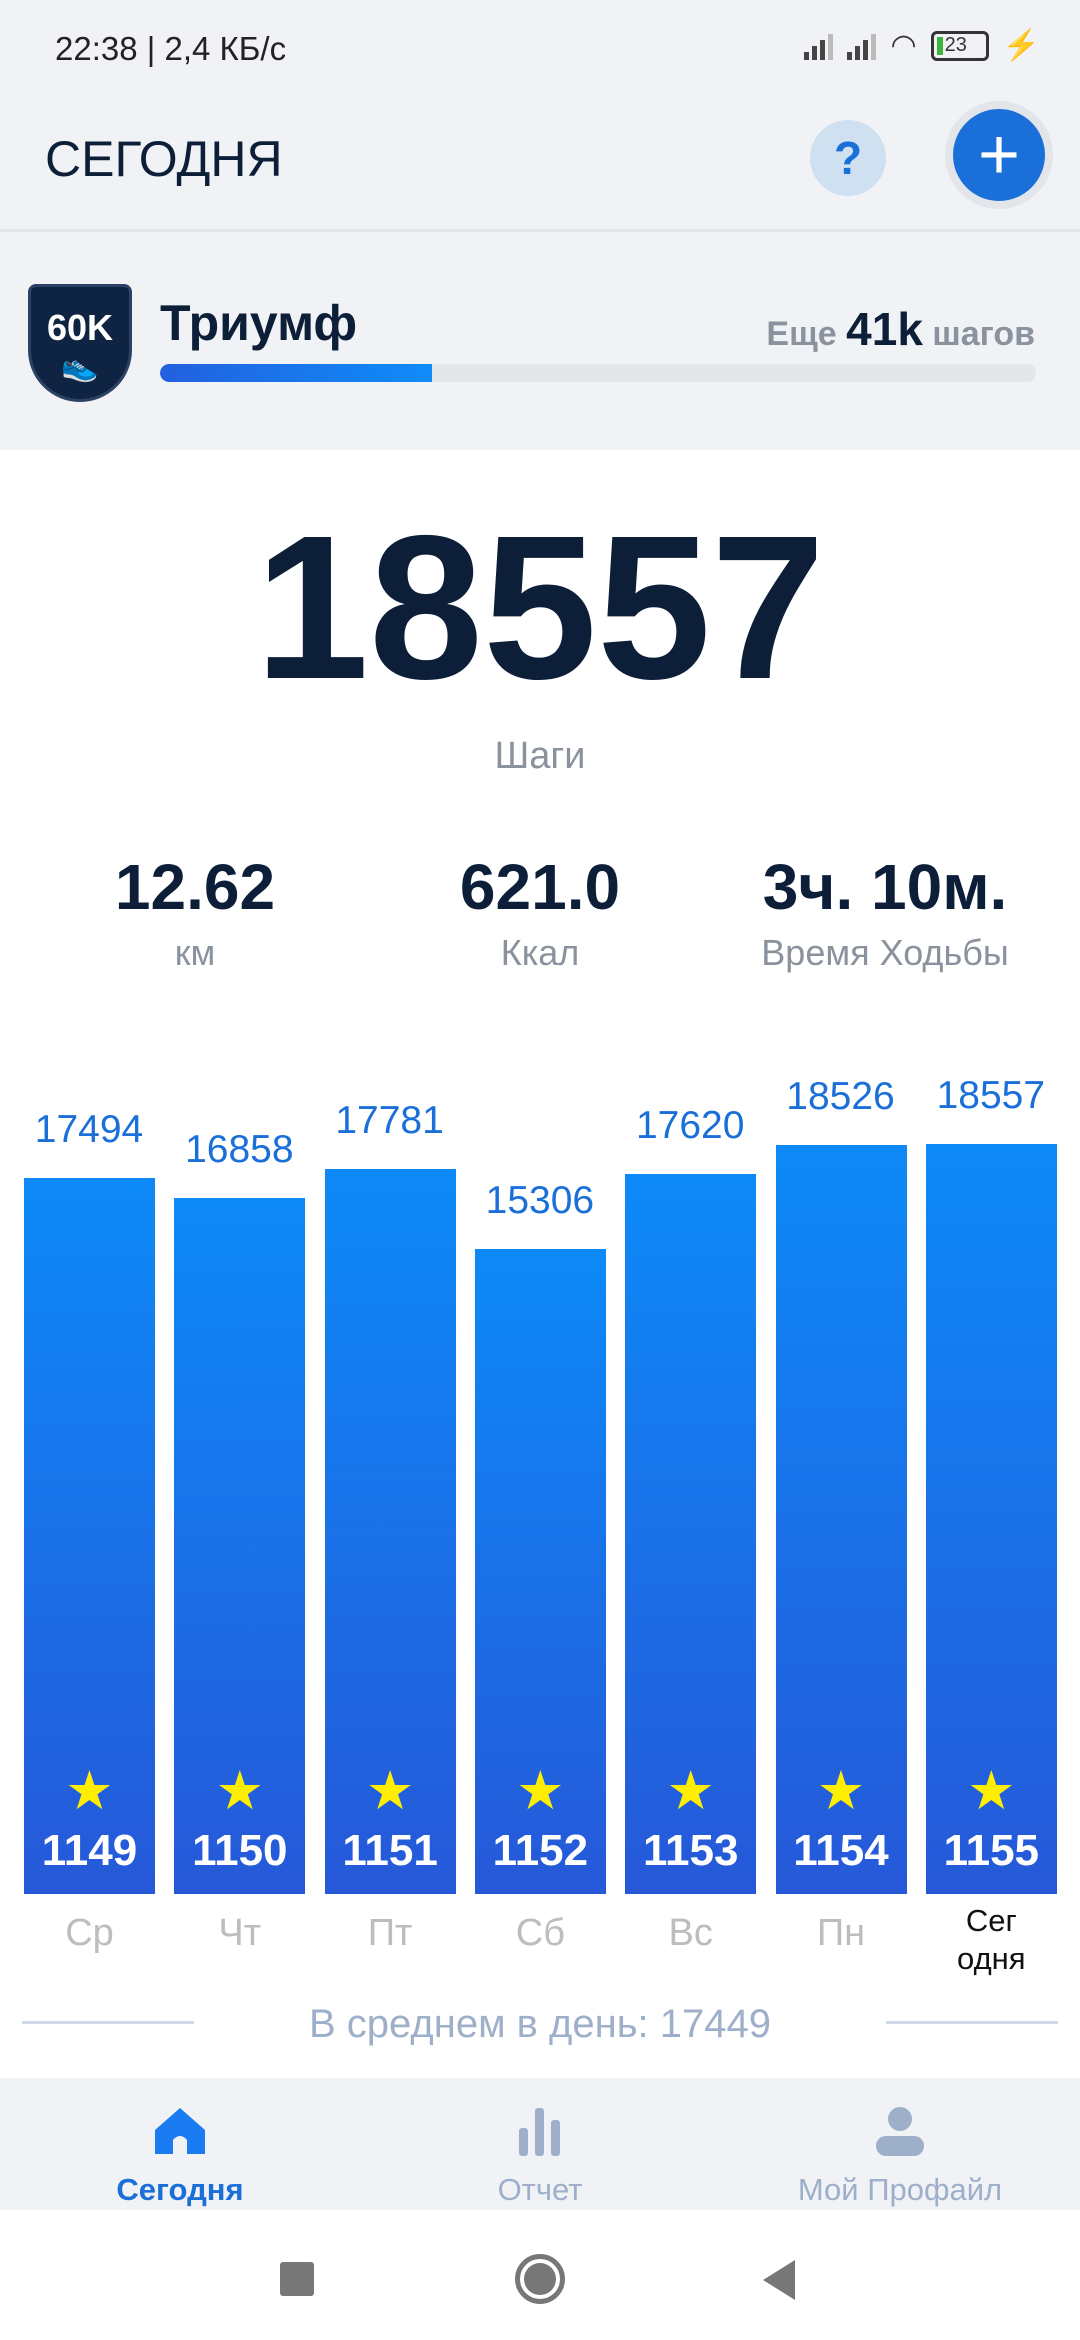  What do you see at coordinates (885, 887) in the screenshot?
I see `stat-value: 3ч. 10м.` at bounding box center [885, 887].